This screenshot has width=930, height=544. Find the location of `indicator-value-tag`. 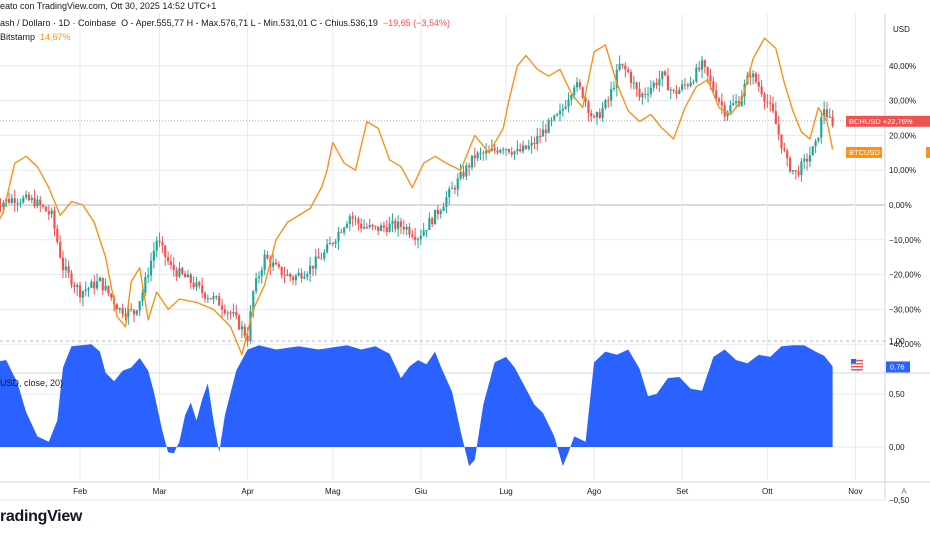

indicator-value-tag is located at coordinates (898, 367).